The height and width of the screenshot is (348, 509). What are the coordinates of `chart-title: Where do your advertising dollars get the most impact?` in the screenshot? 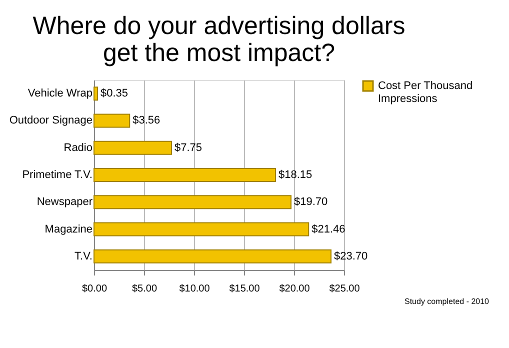 It's located at (219, 39).